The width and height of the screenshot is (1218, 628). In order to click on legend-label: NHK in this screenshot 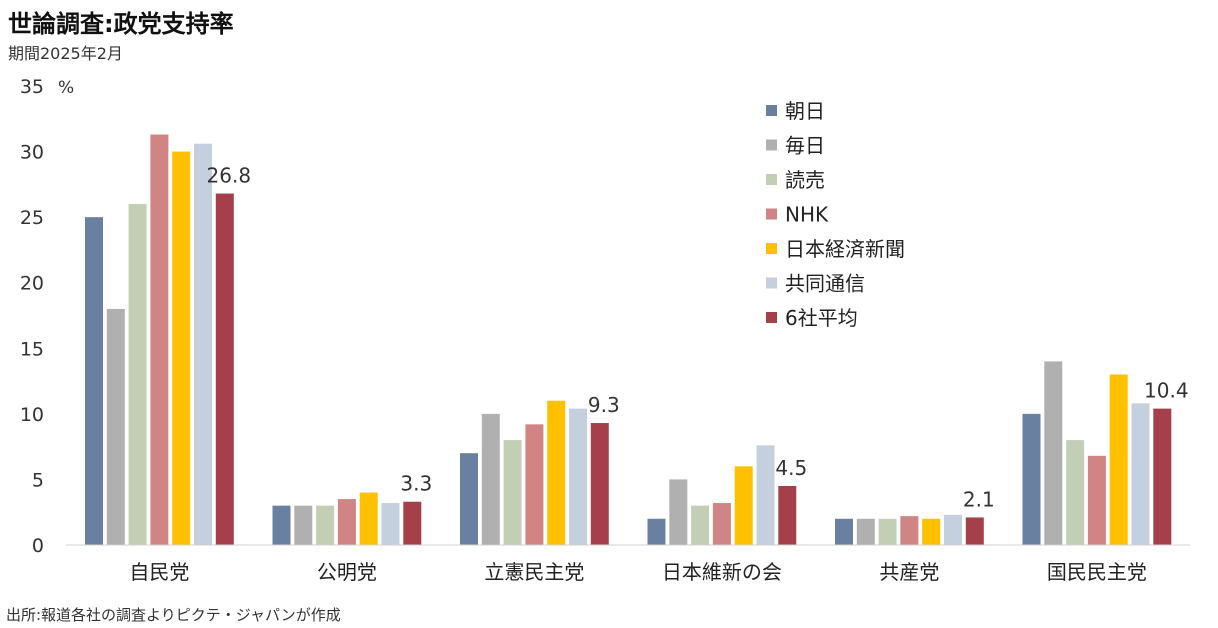, I will do `click(807, 215)`.